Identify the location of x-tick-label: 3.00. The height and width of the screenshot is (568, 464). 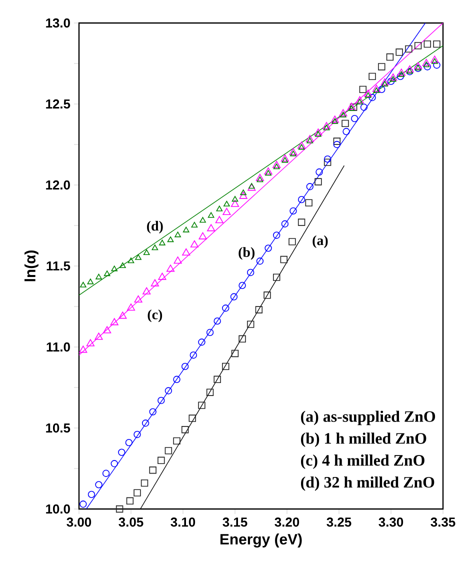
(79, 522).